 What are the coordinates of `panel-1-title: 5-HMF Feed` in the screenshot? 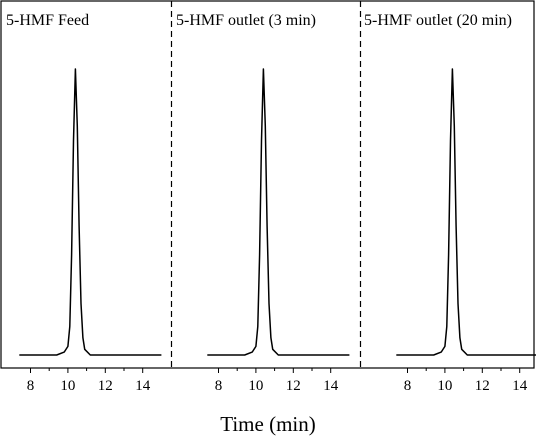 It's located at (47, 20).